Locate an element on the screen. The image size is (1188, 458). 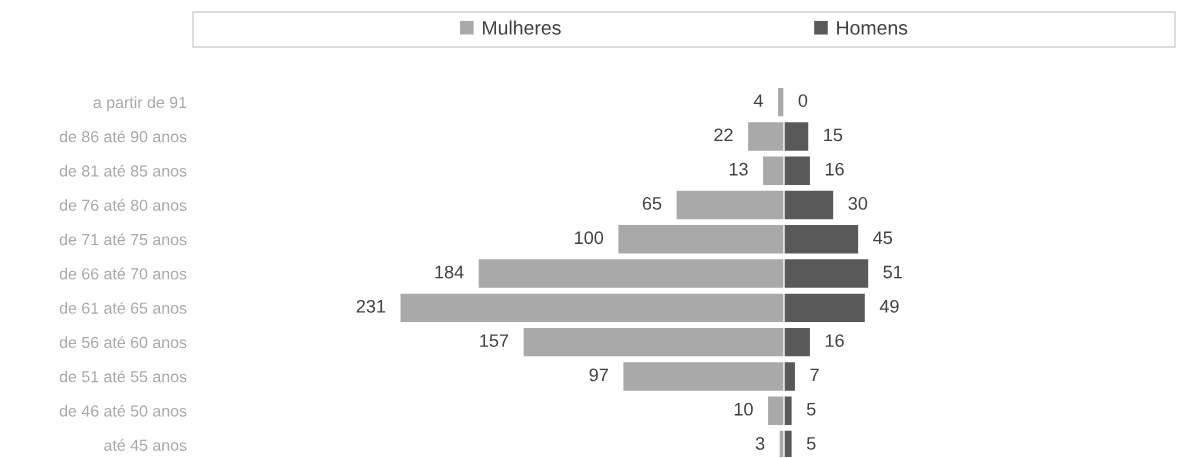
y-tick-label: de 56 até 60 anos is located at coordinates (123, 342).